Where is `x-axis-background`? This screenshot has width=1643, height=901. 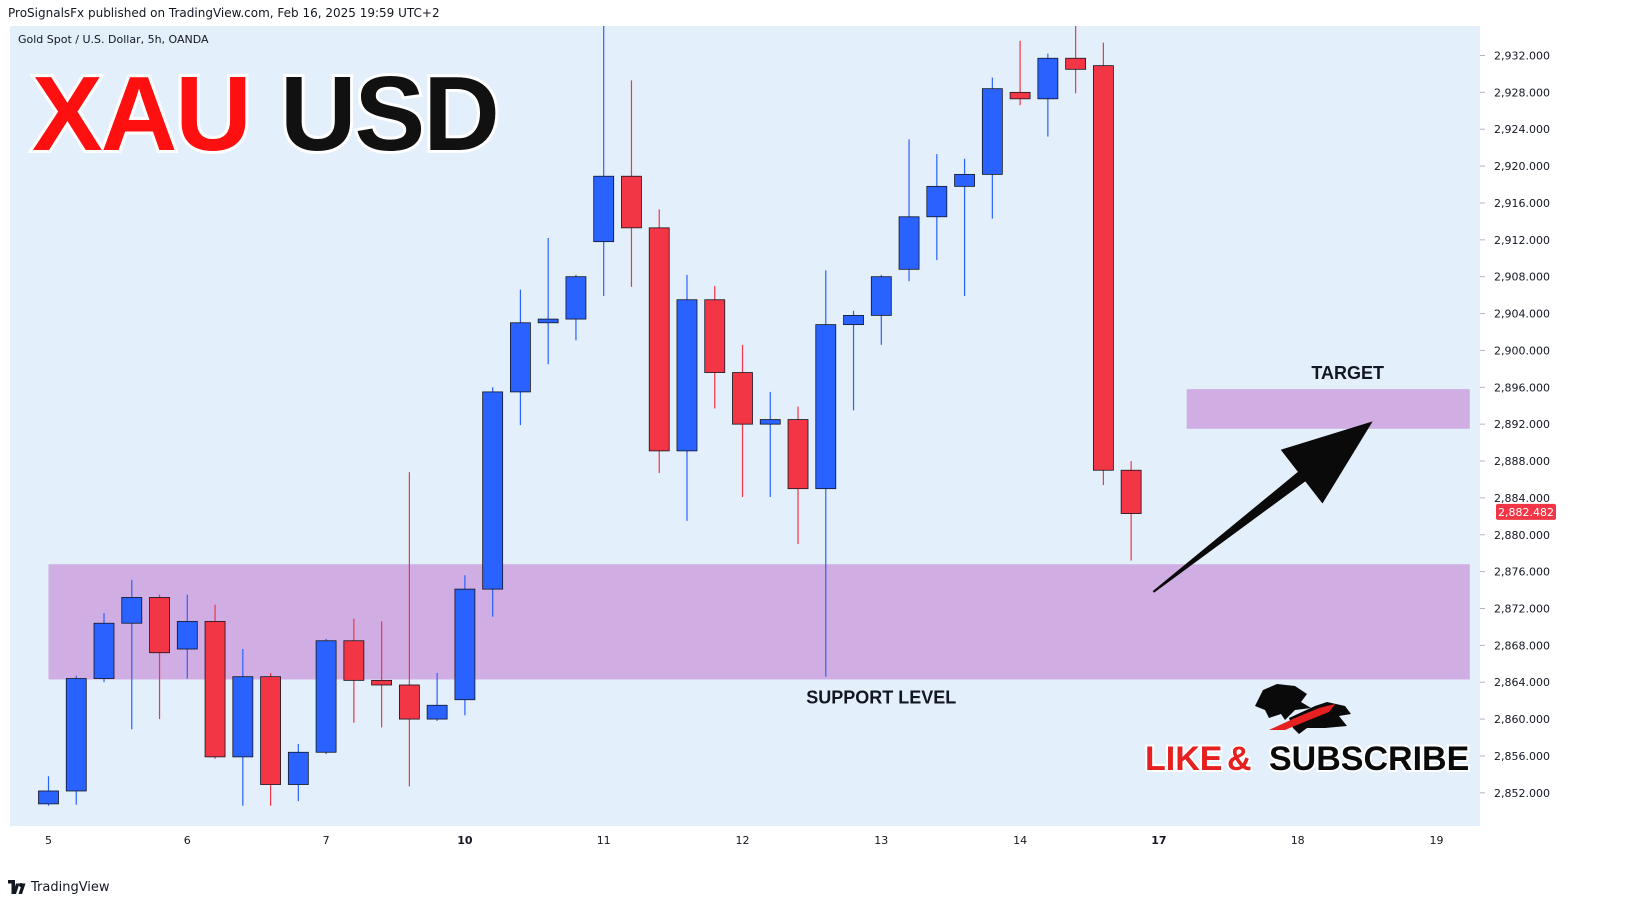
x-axis-background is located at coordinates (821, 844).